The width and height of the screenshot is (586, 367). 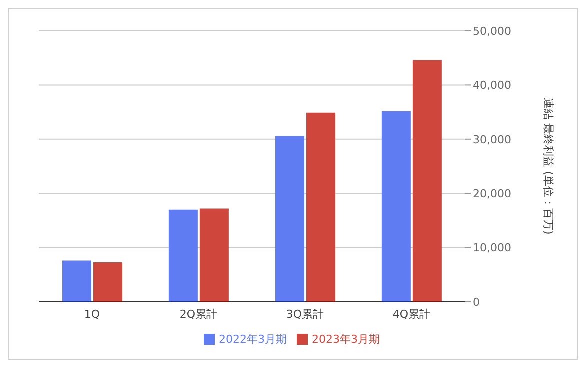 I want to click on y-tick-label: 10,000, so click(x=492, y=248).